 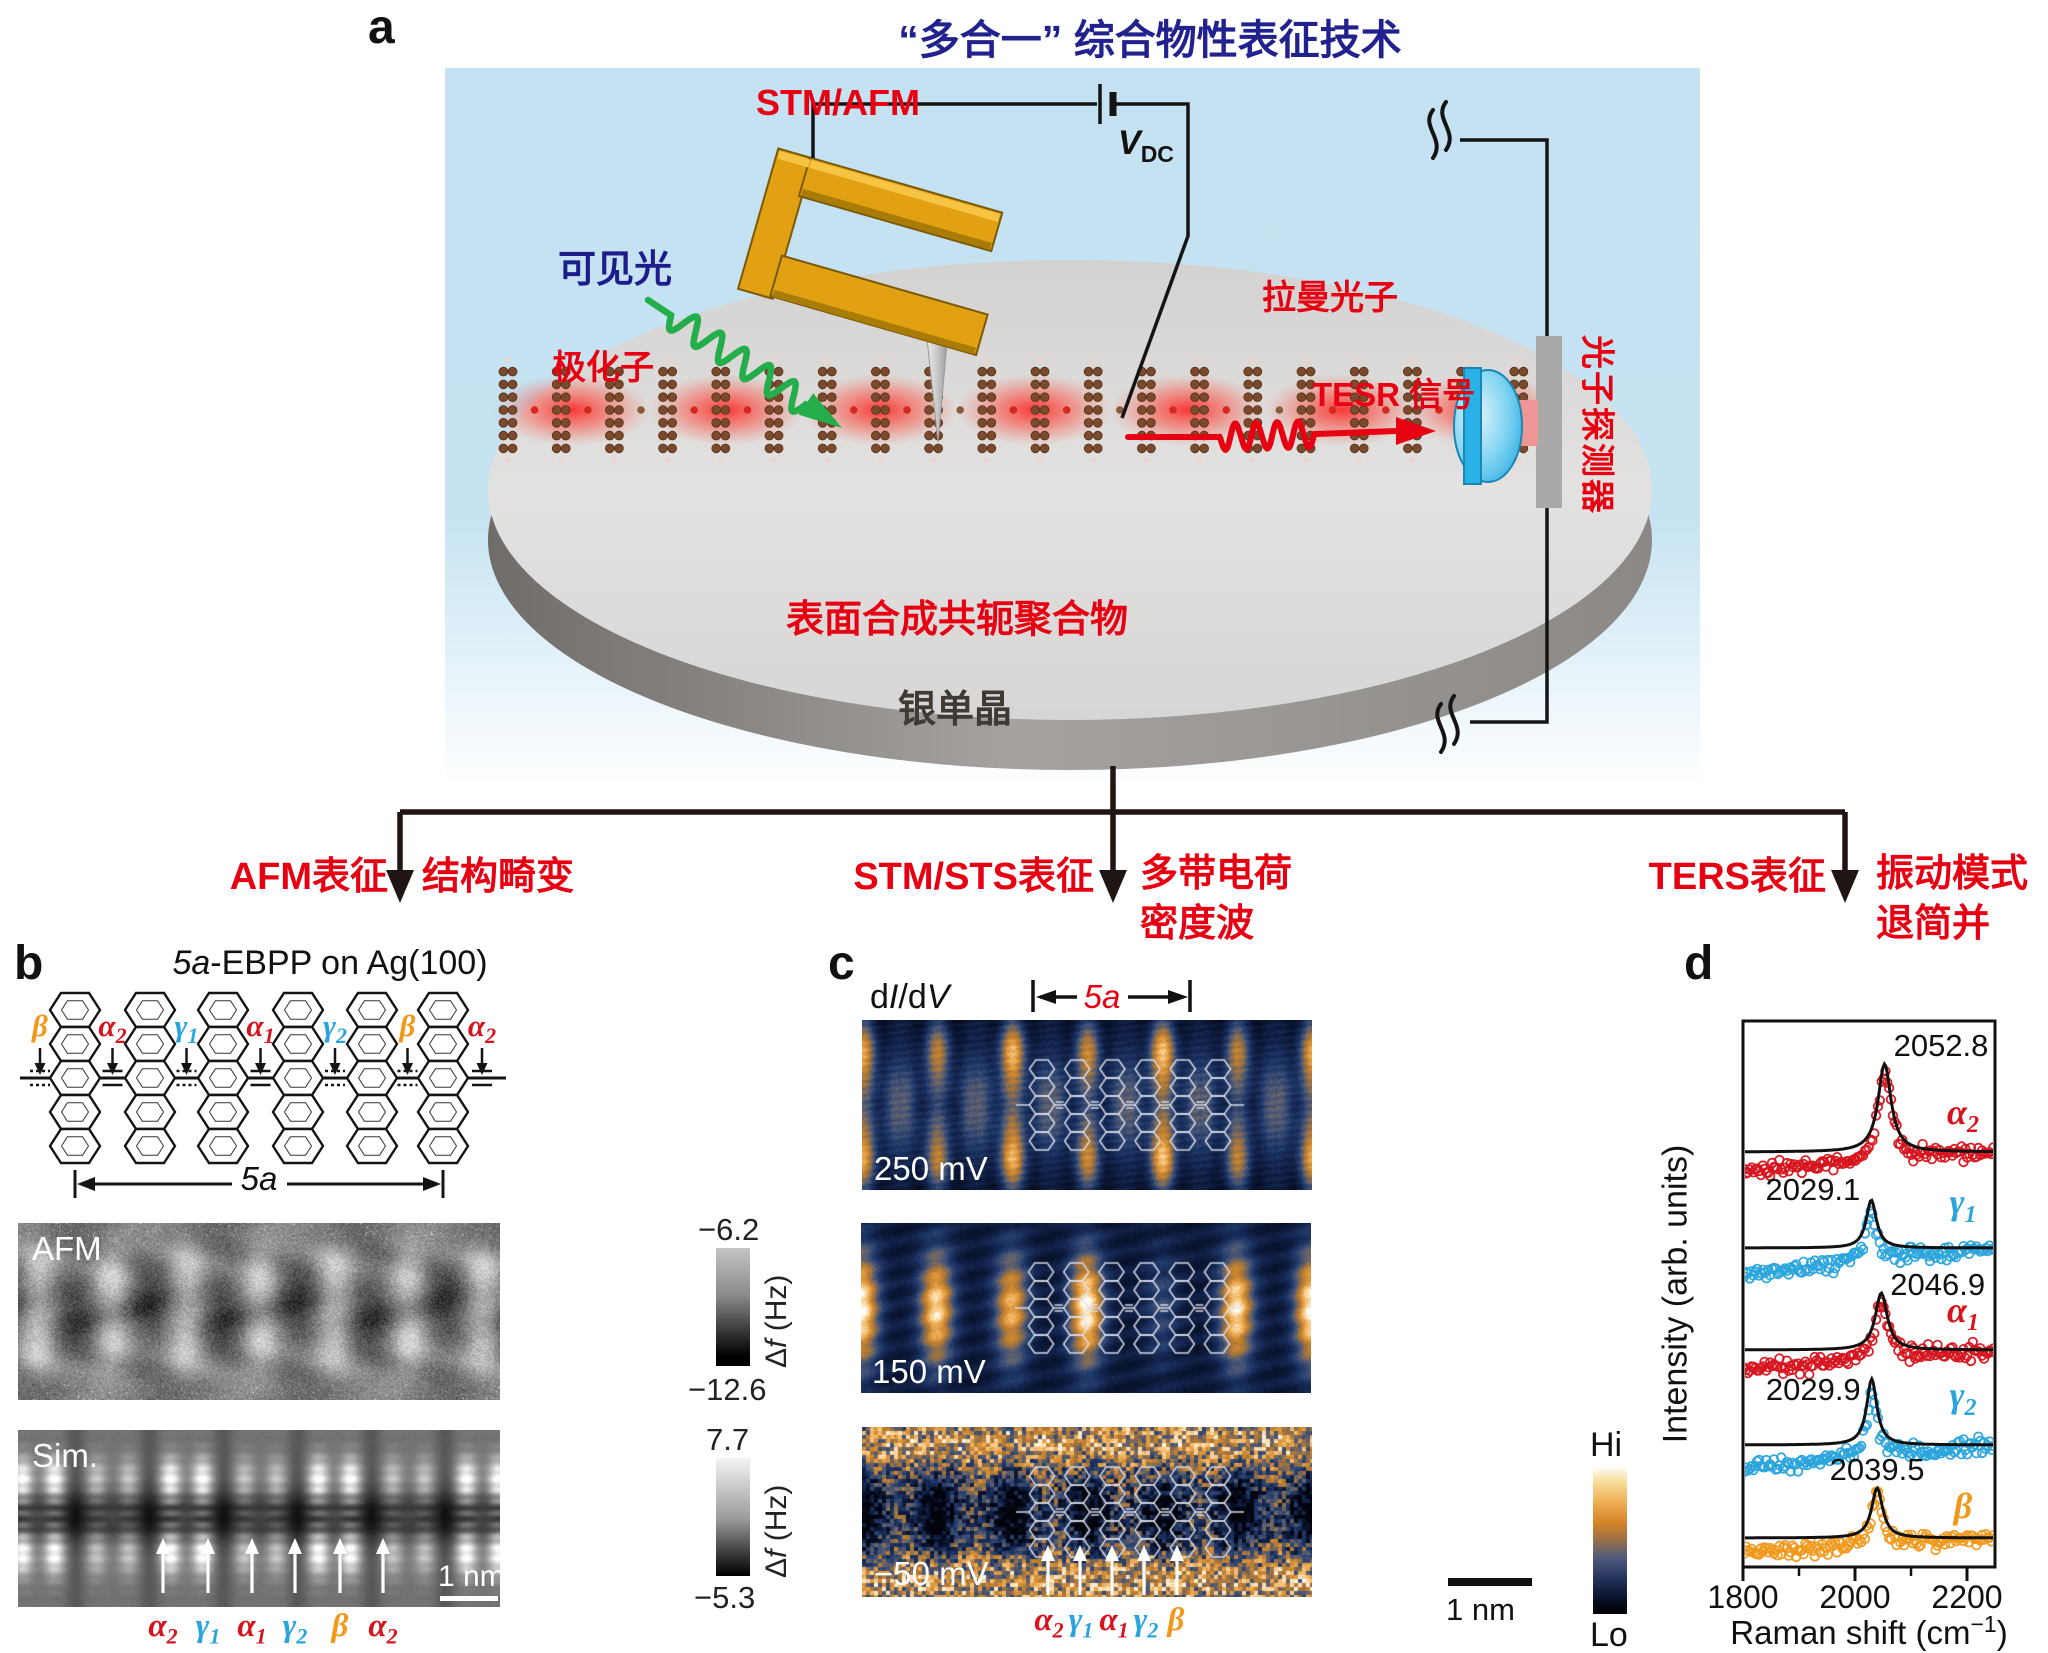 What do you see at coordinates (469, 1598) in the screenshot?
I see `sim-scalebar` at bounding box center [469, 1598].